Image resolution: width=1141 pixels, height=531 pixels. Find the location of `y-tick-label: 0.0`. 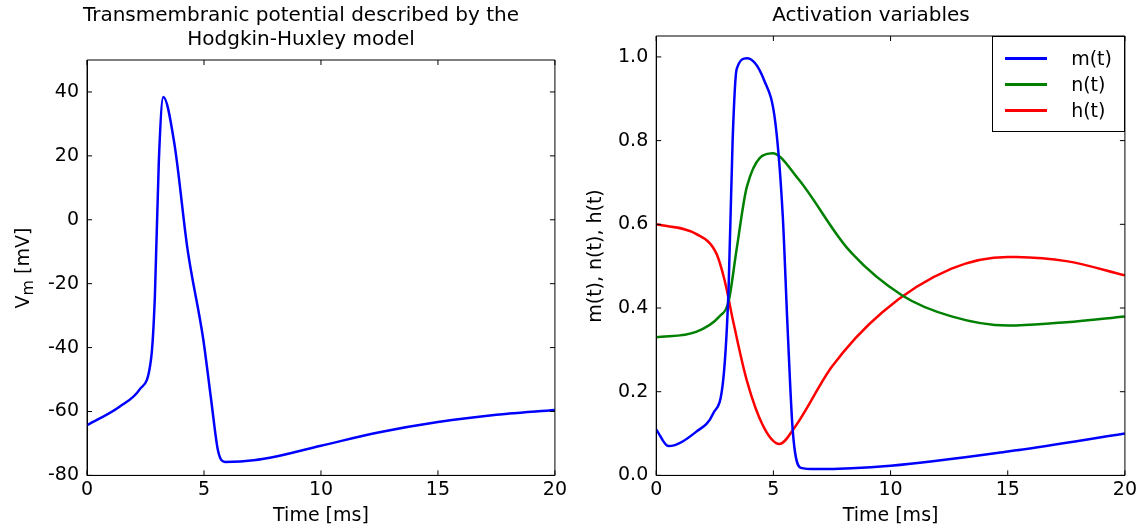

y-tick-label: 0.0 is located at coordinates (633, 473).